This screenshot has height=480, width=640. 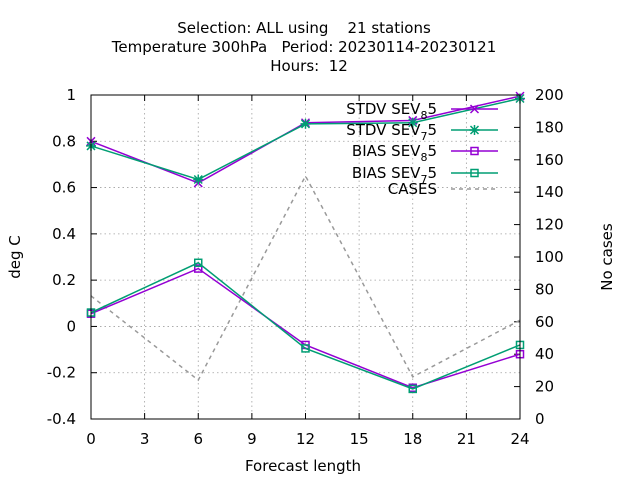 What do you see at coordinates (309, 66) in the screenshot?
I see `title-line-3: Hours: 12` at bounding box center [309, 66].